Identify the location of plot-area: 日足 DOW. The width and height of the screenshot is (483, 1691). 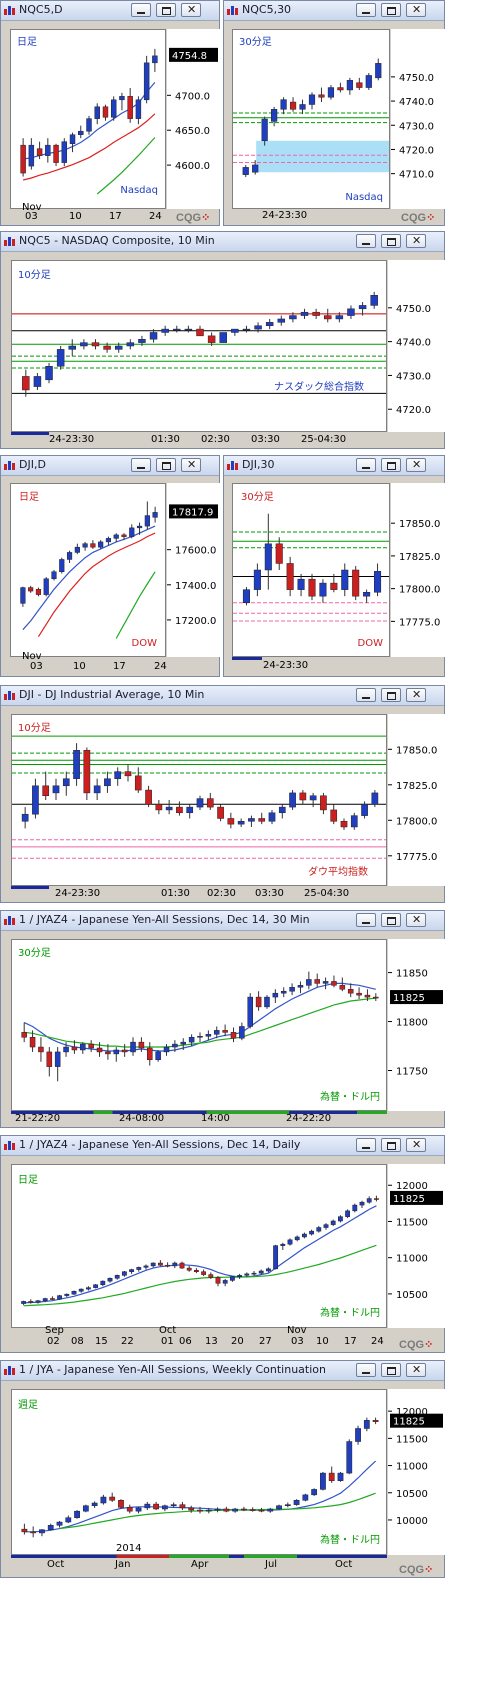
(88, 570).